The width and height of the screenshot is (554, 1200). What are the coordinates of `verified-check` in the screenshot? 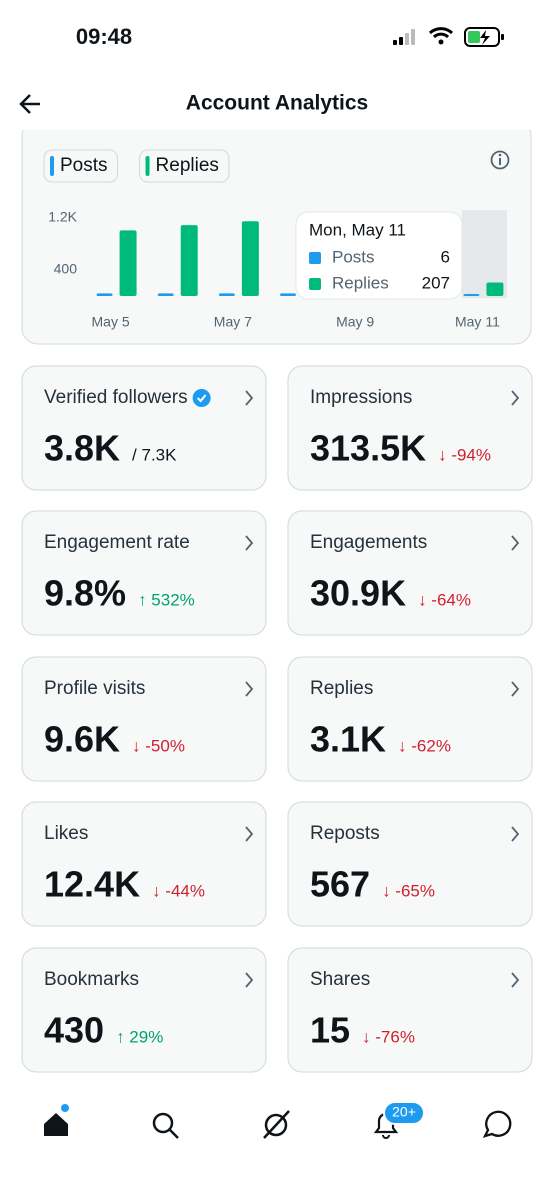 It's located at (201, 398).